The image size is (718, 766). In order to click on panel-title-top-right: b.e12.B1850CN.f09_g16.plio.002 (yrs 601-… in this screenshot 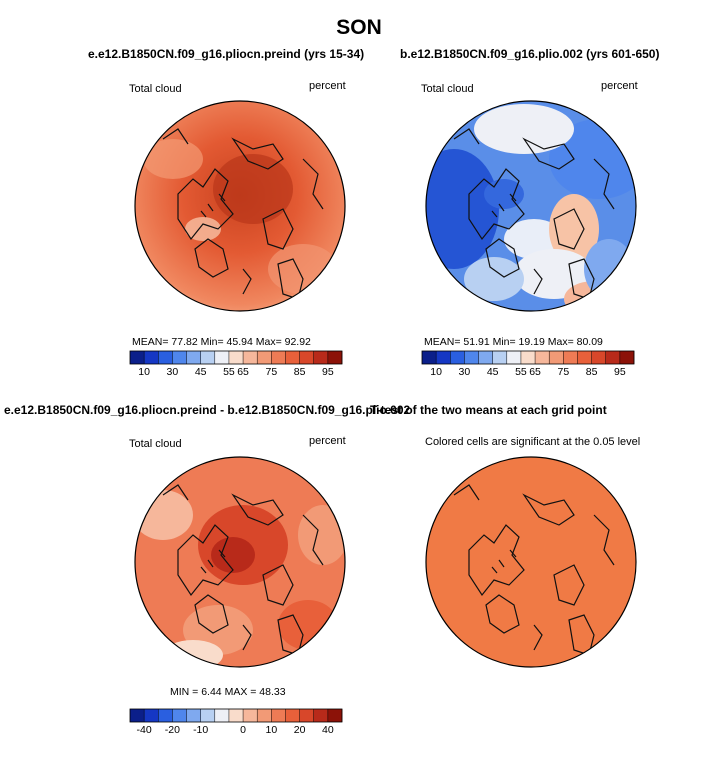, I will do `click(530, 54)`.